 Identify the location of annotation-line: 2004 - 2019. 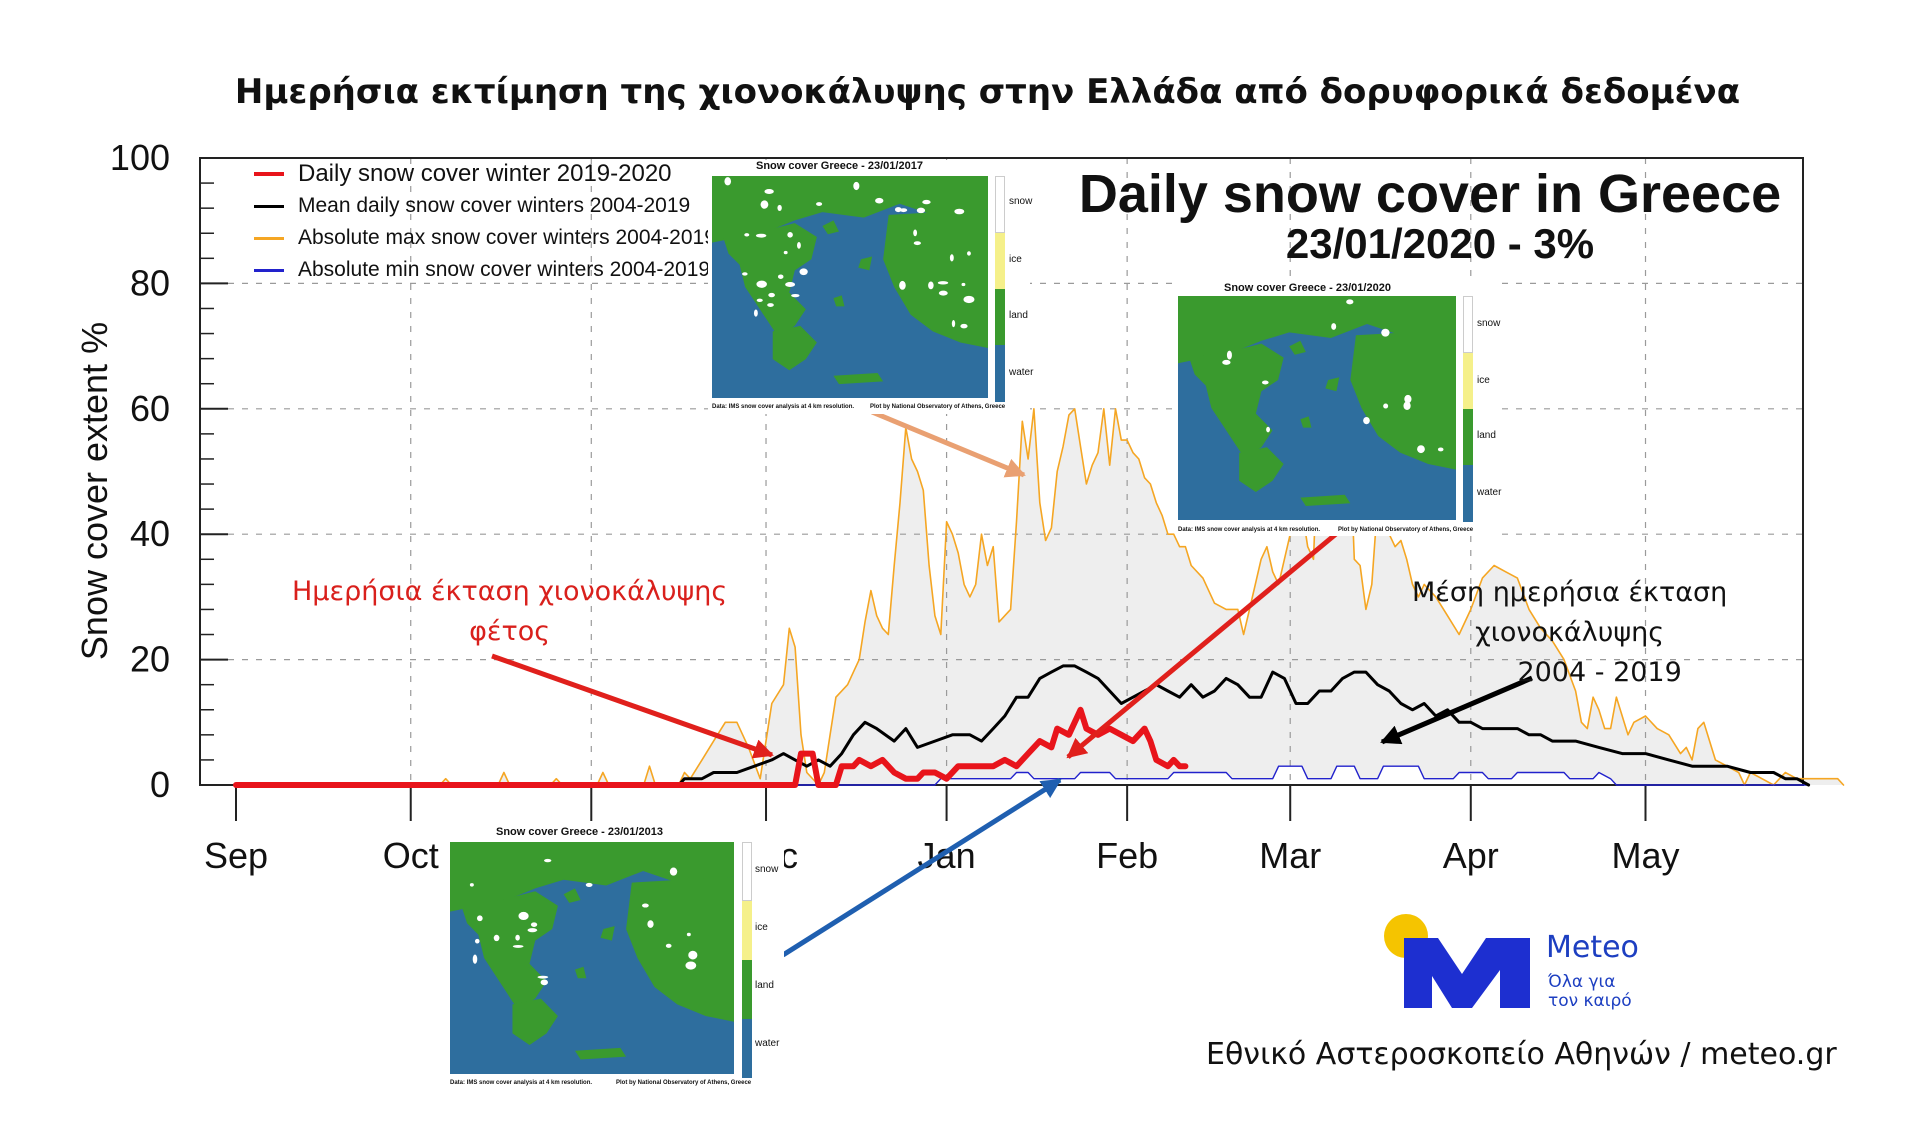
(1599, 672).